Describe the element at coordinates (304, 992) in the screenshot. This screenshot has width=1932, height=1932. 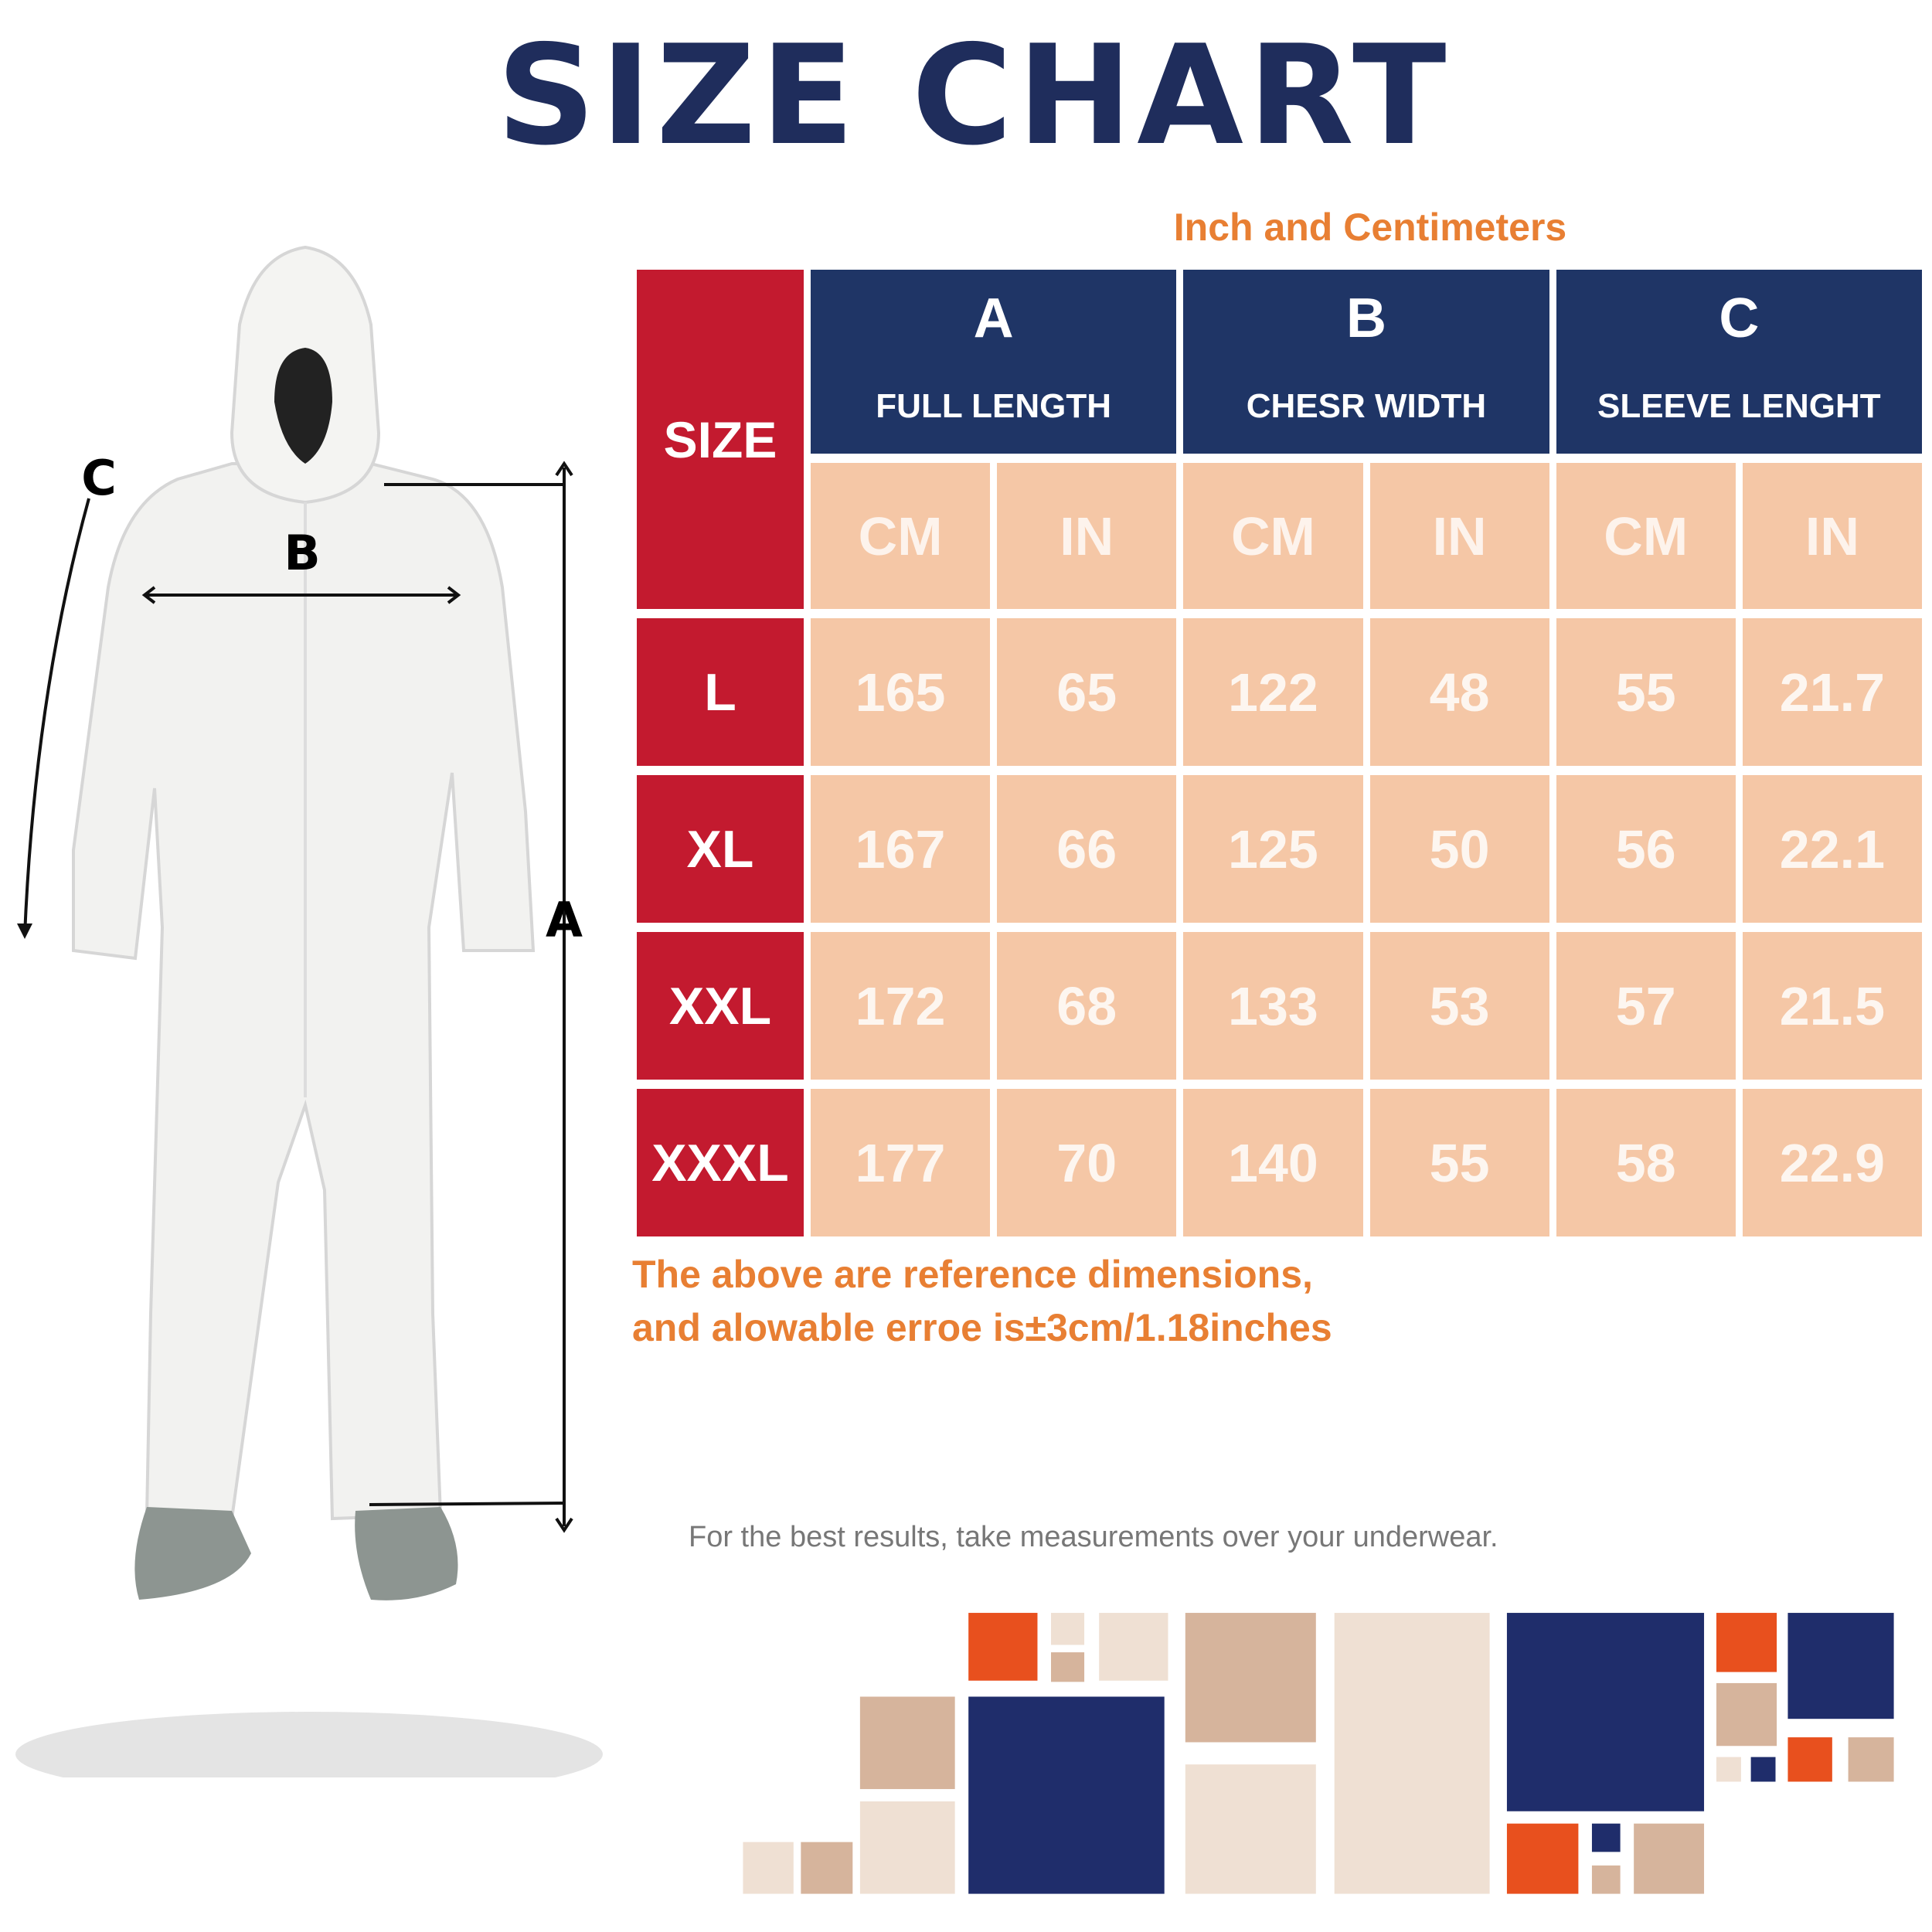
I see `coverall-body` at that location.